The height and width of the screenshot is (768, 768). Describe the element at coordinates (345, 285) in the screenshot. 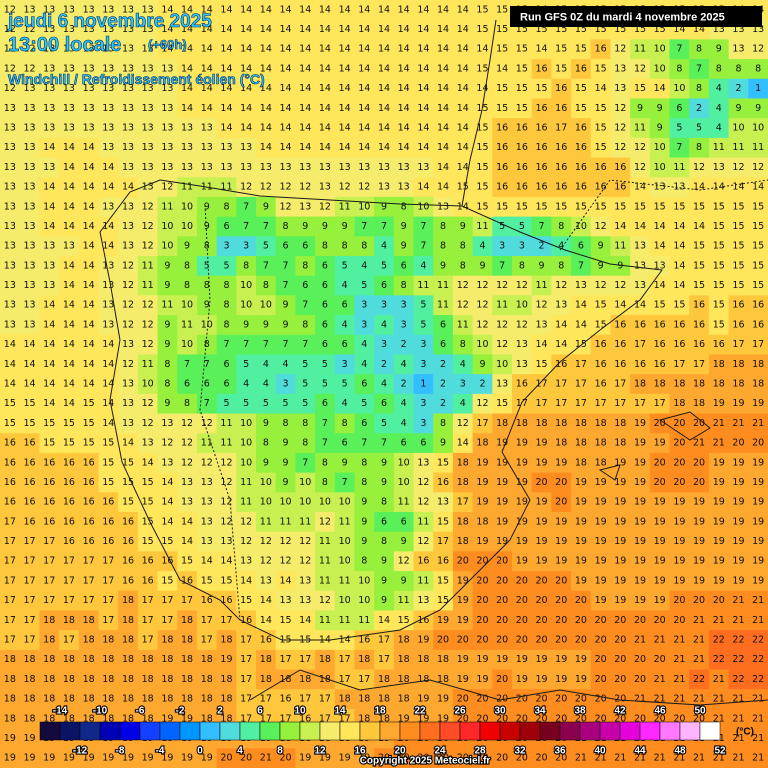

I see `cell-value: 4` at that location.